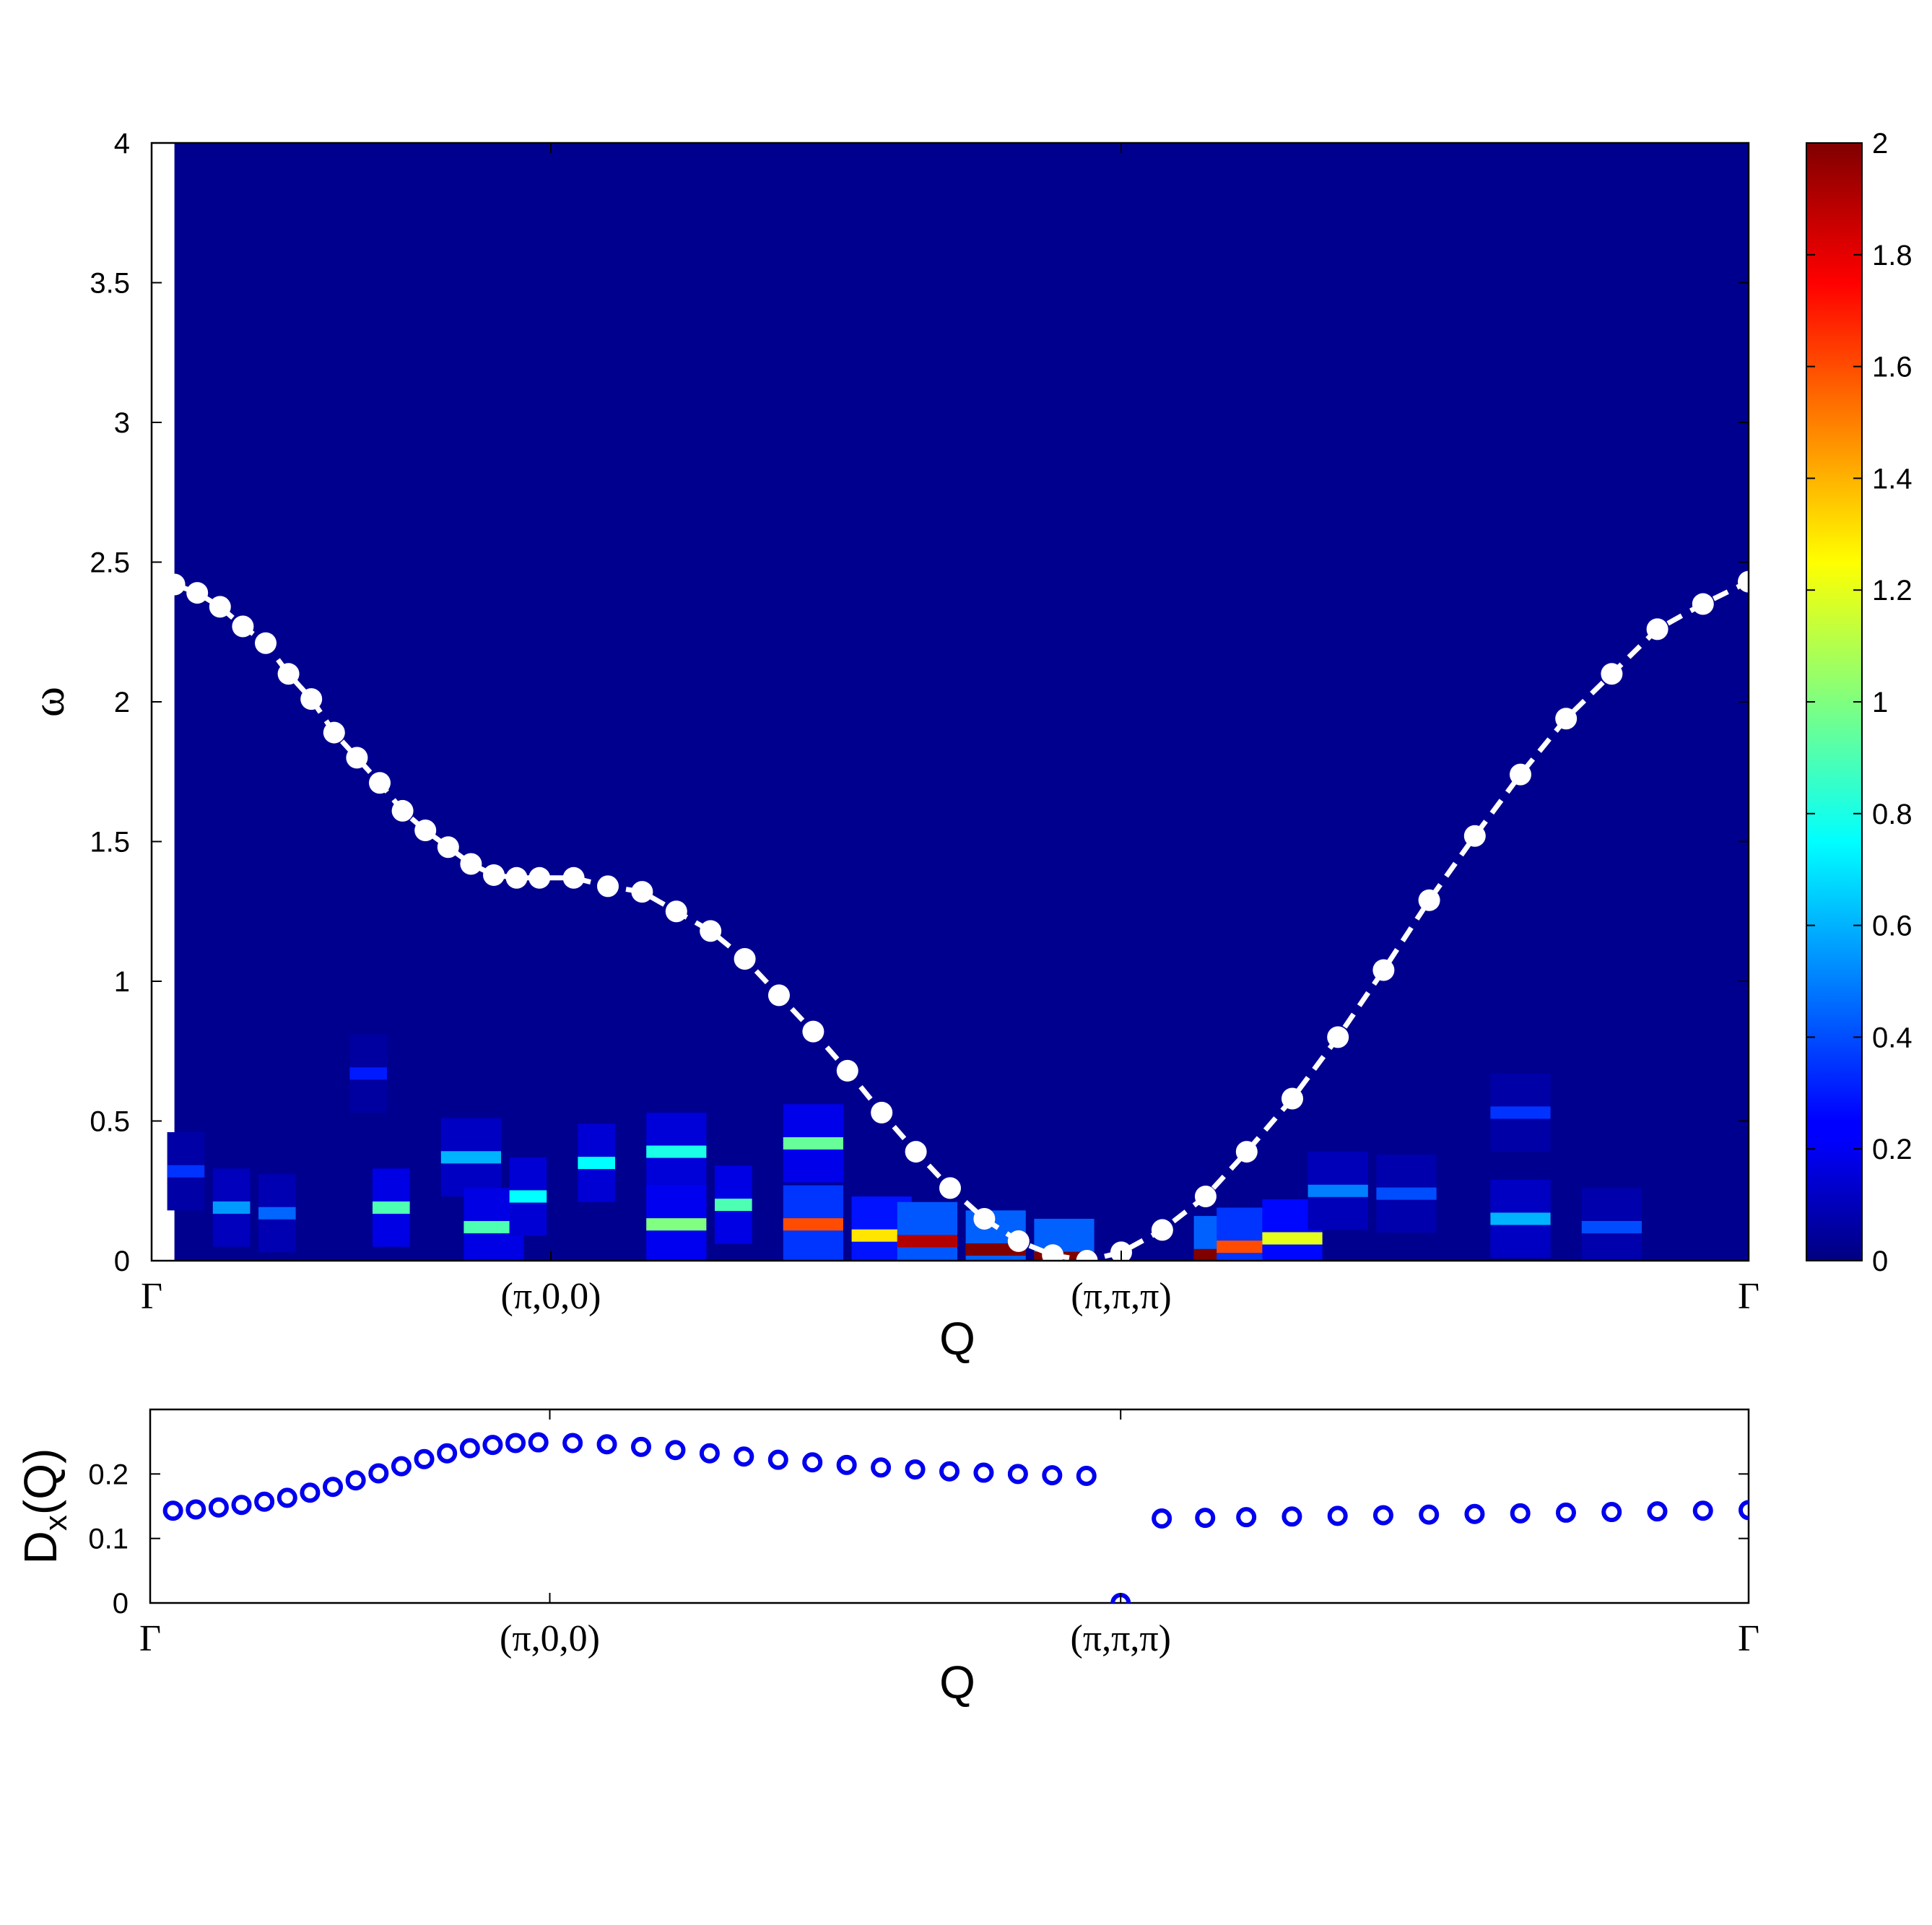  Describe the element at coordinates (957, 1682) in the screenshot. I see `dx-x-label: Q` at that location.